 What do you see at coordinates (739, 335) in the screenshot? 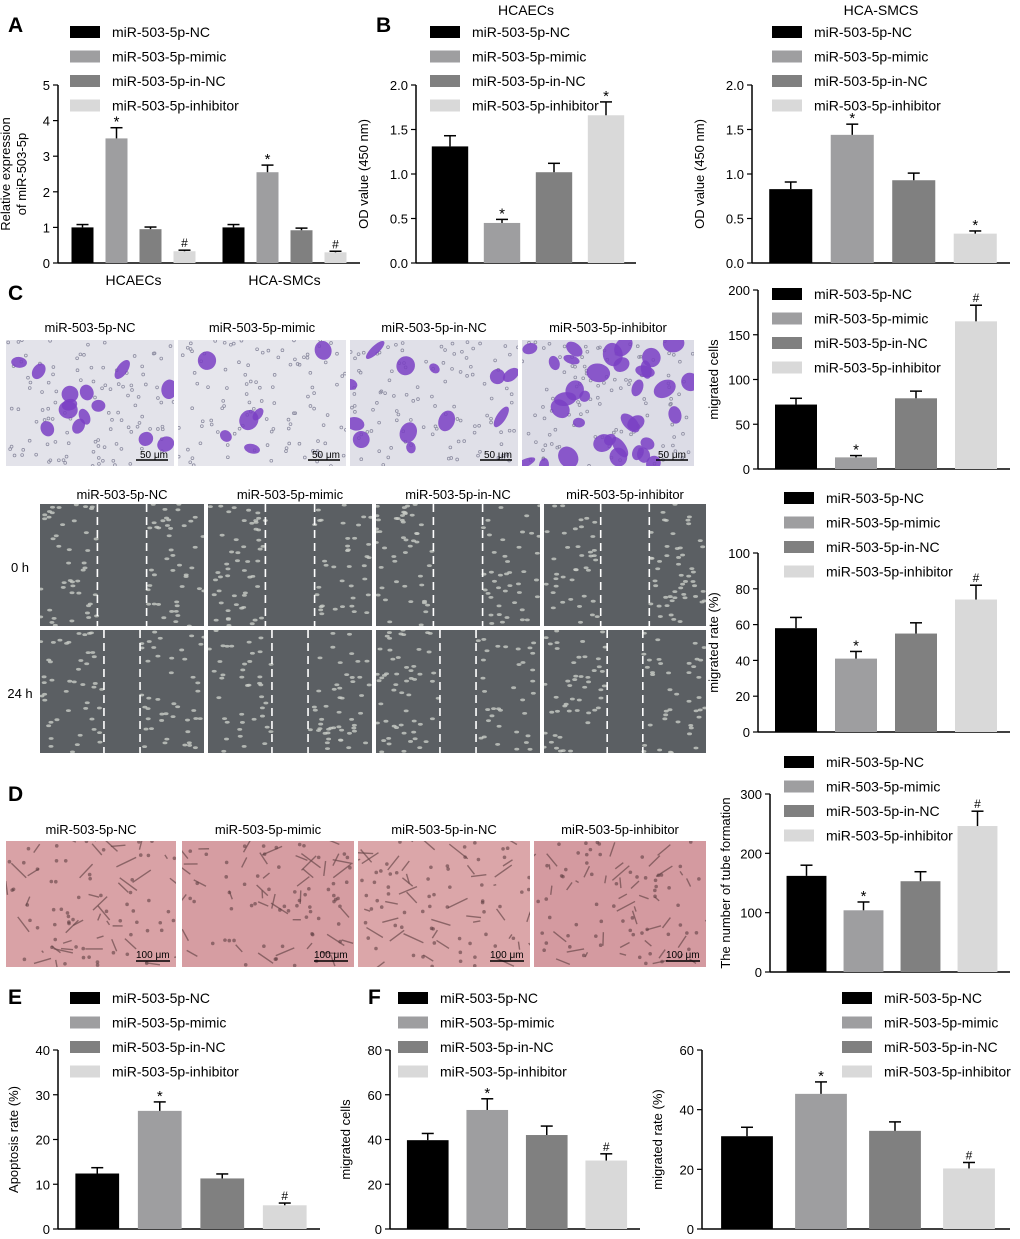
I see `y-tick-label: 150` at bounding box center [739, 335].